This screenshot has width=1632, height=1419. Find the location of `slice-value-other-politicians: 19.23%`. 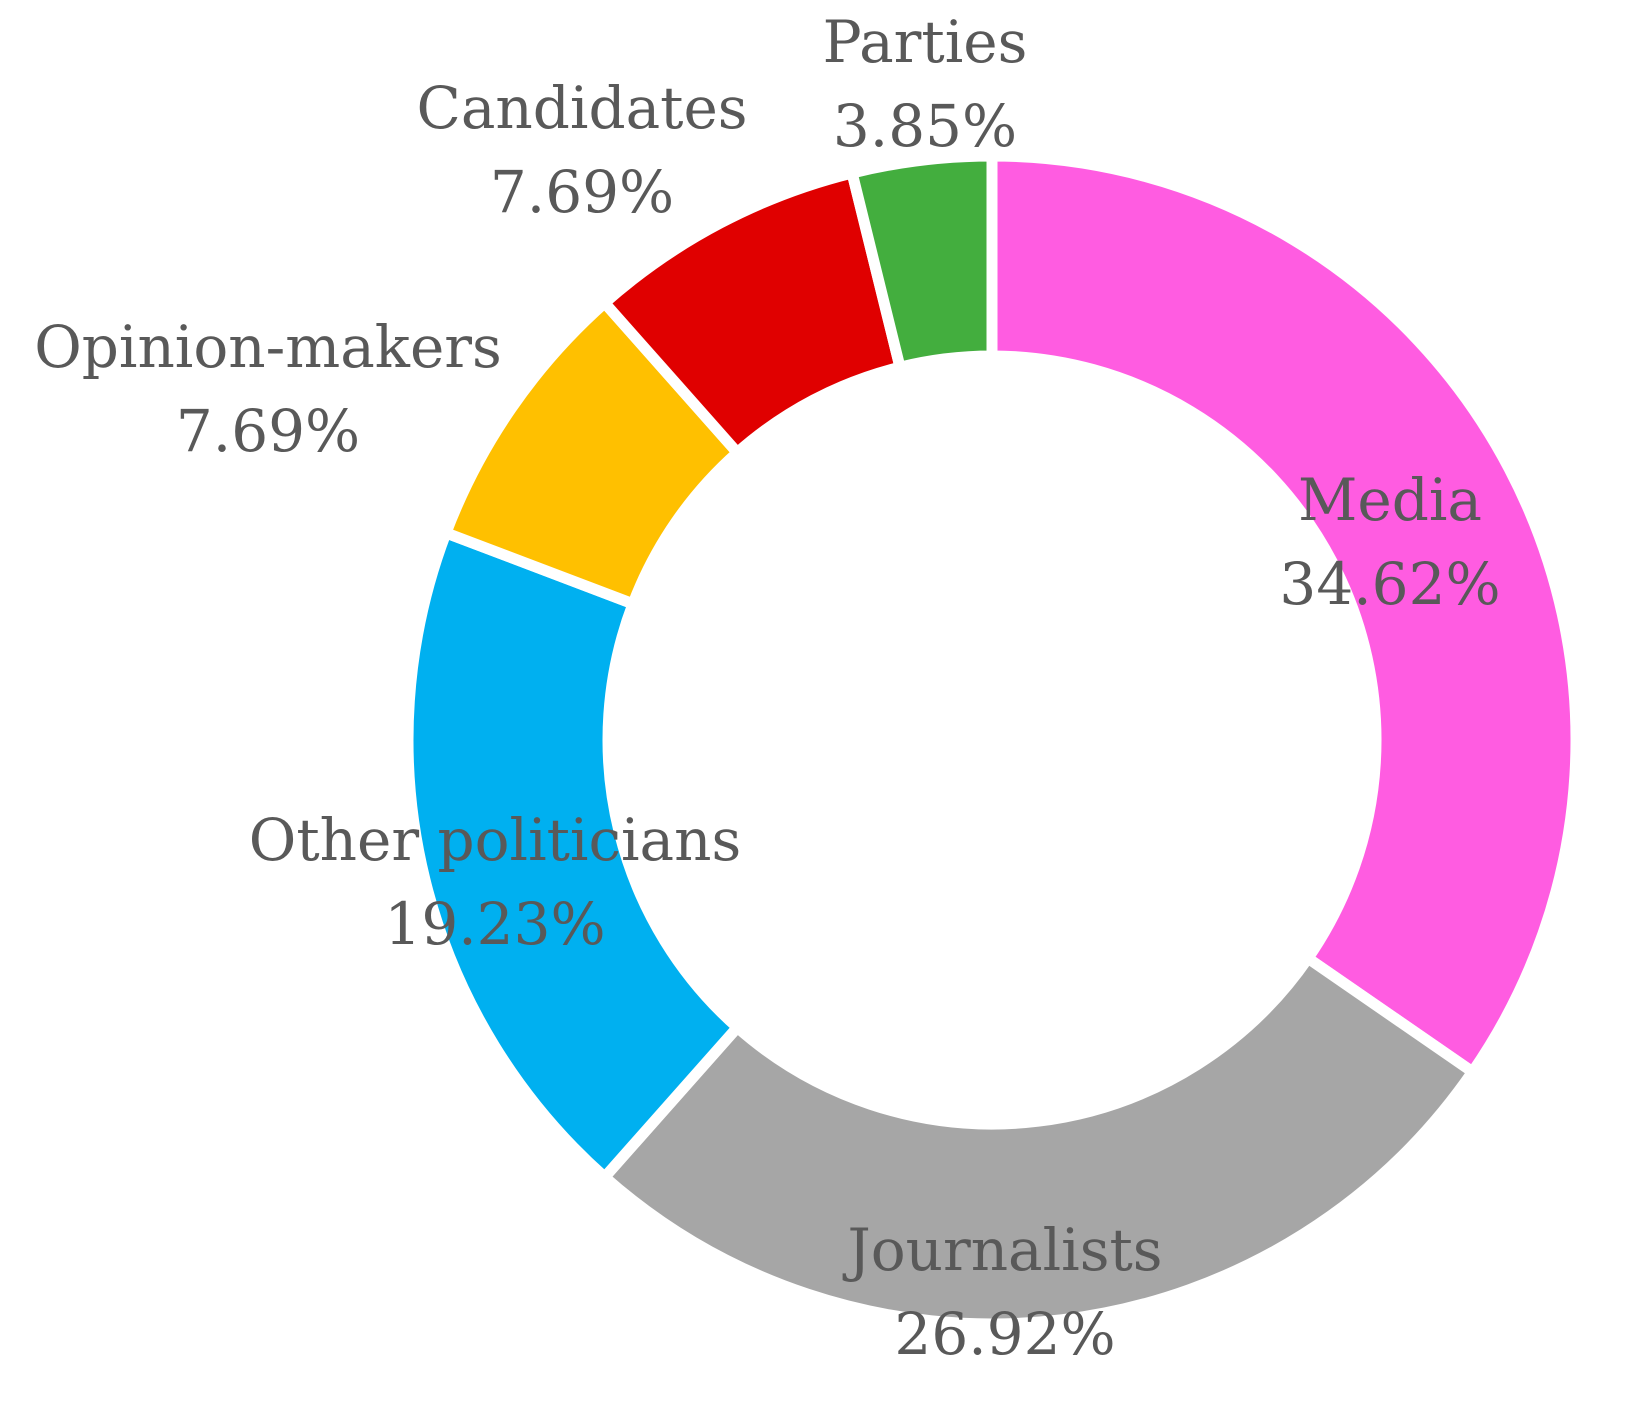

slice-value-other-politicians: 19.23% is located at coordinates (494, 924).